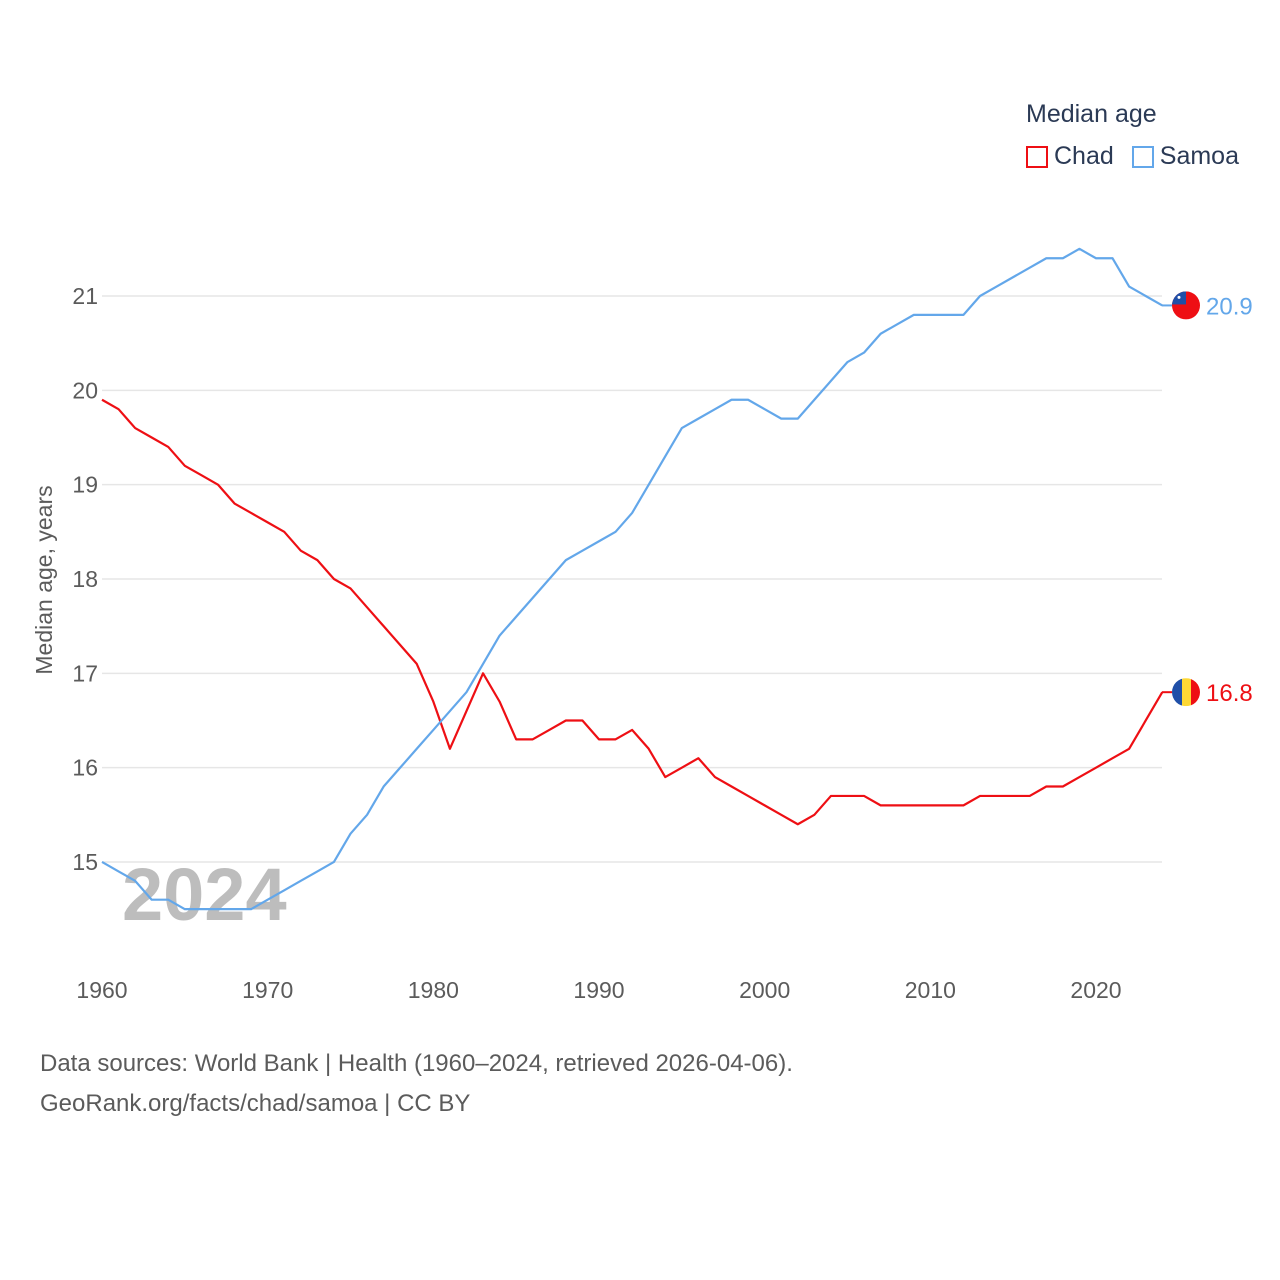 The height and width of the screenshot is (1280, 1280). What do you see at coordinates (930, 990) in the screenshot?
I see `x-tick-label: 2010` at bounding box center [930, 990].